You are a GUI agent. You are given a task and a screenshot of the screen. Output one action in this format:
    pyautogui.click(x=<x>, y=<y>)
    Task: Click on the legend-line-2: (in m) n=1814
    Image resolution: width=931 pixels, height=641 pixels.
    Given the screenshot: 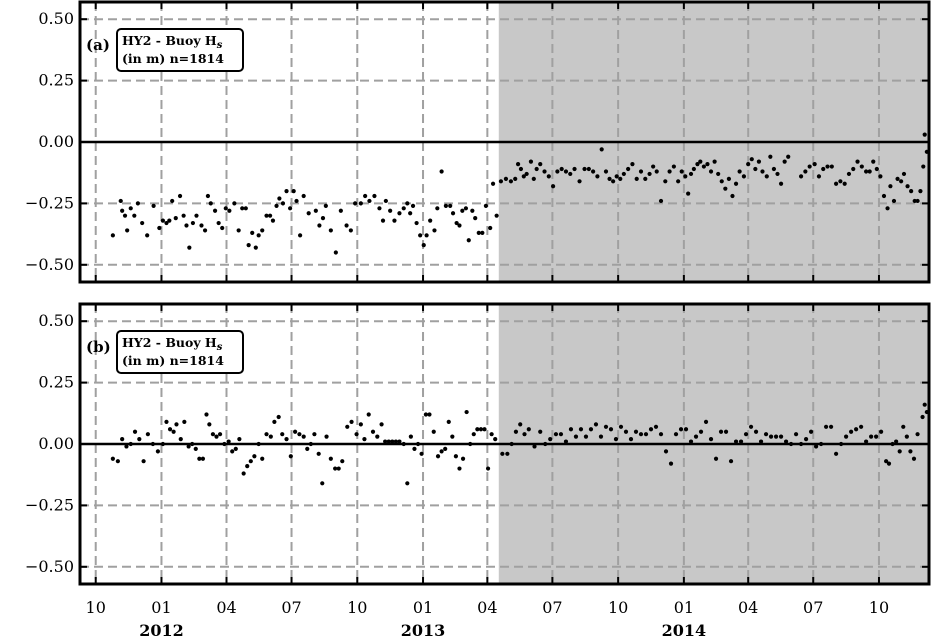 What is the action you would take?
    pyautogui.click(x=173, y=360)
    